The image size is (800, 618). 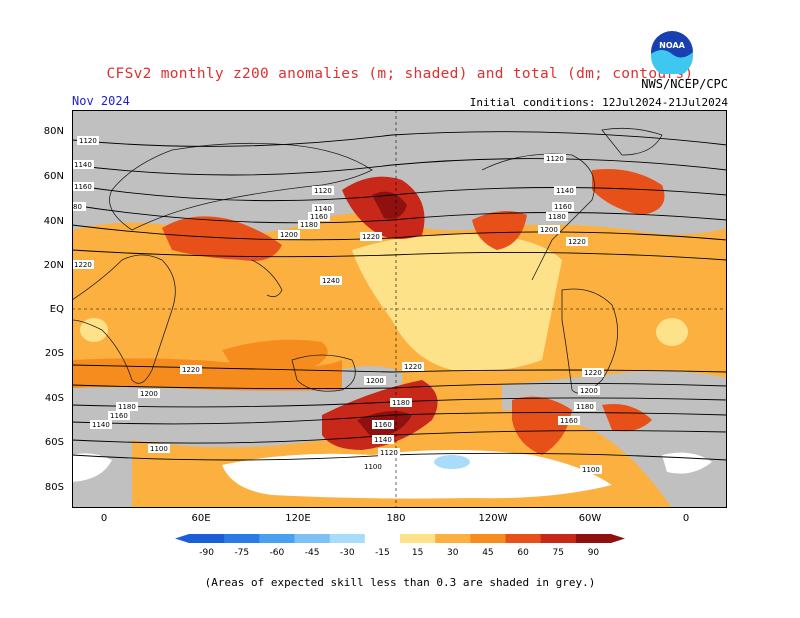 What do you see at coordinates (493, 518) in the screenshot?
I see `lon-label-120w: 120W` at bounding box center [493, 518].